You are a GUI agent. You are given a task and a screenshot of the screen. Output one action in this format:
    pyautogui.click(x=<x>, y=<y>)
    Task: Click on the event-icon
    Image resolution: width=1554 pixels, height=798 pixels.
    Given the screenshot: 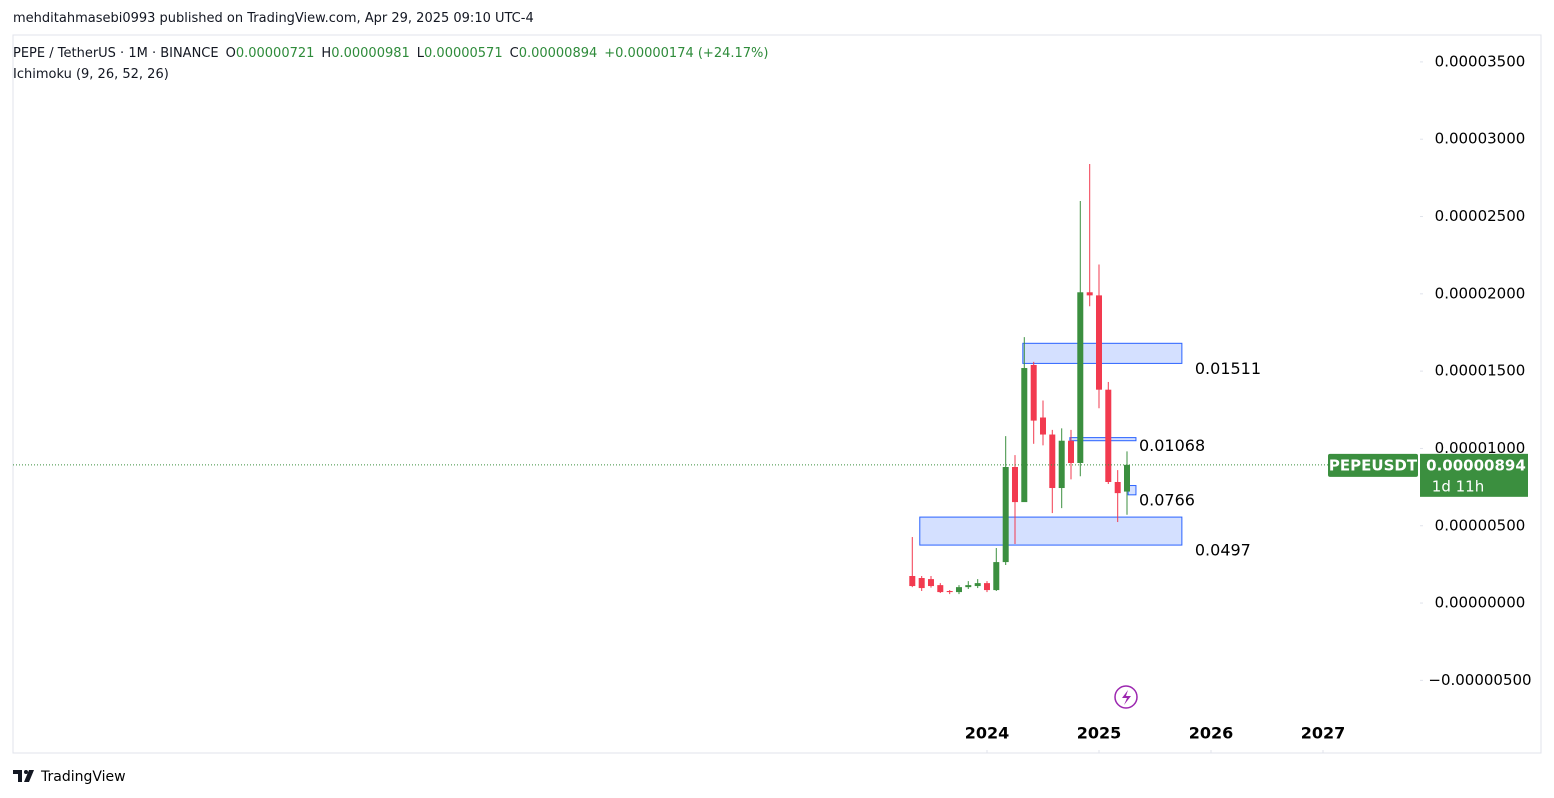 What is the action you would take?
    pyautogui.click(x=1126, y=697)
    